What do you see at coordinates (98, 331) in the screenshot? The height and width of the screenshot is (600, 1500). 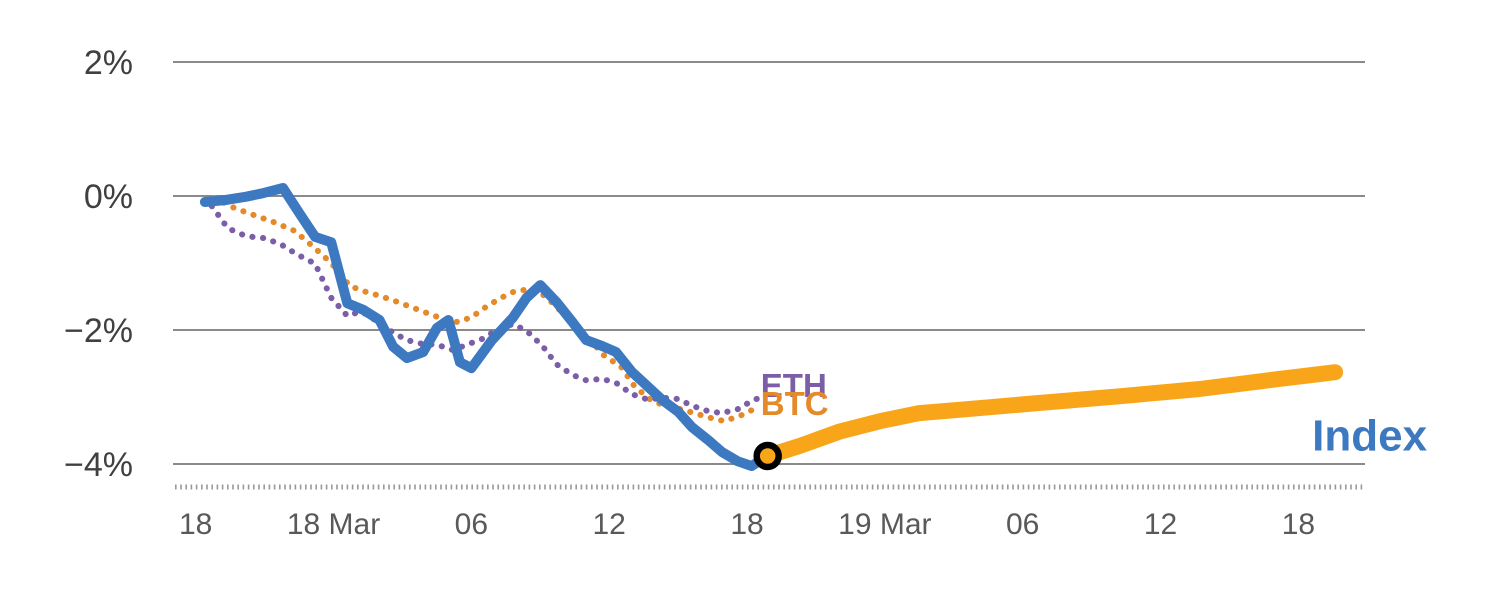 I see `y-tick-label: −2%` at bounding box center [98, 331].